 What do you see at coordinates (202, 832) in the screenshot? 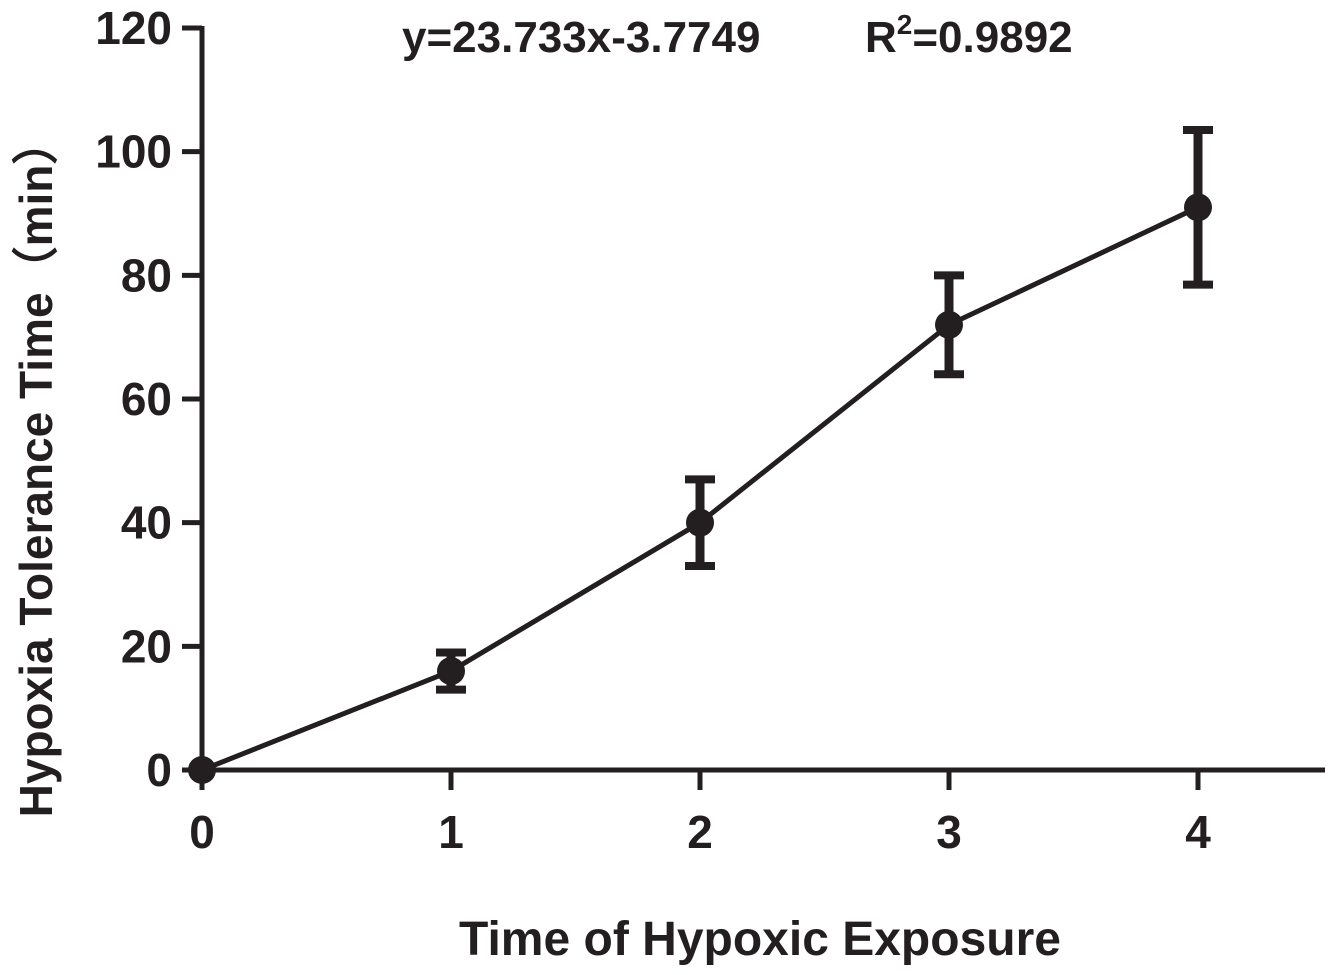
I see `x-tick-label: 0` at bounding box center [202, 832].